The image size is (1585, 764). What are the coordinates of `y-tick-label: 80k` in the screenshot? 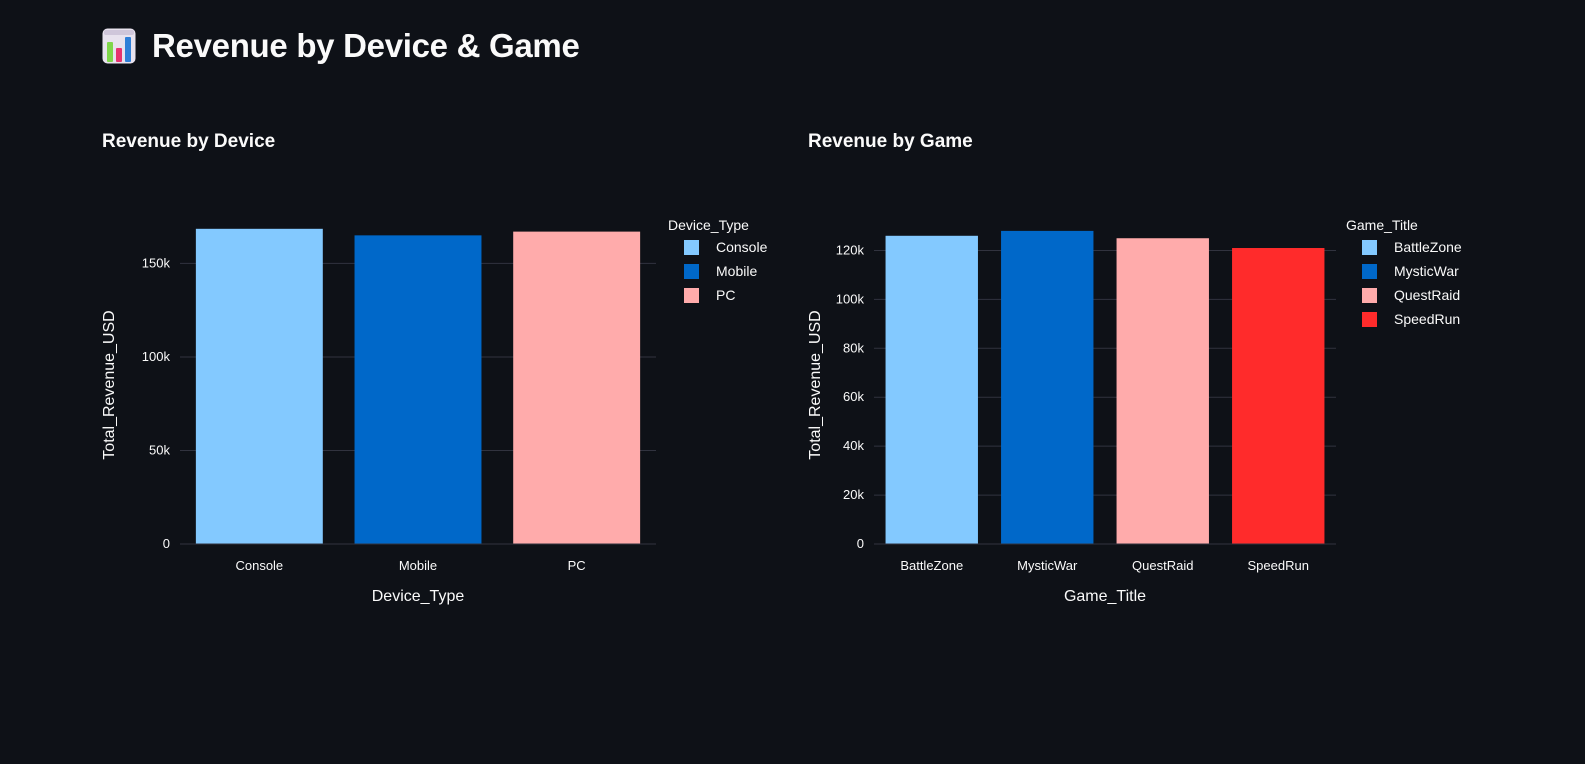 It's located at (853, 347).